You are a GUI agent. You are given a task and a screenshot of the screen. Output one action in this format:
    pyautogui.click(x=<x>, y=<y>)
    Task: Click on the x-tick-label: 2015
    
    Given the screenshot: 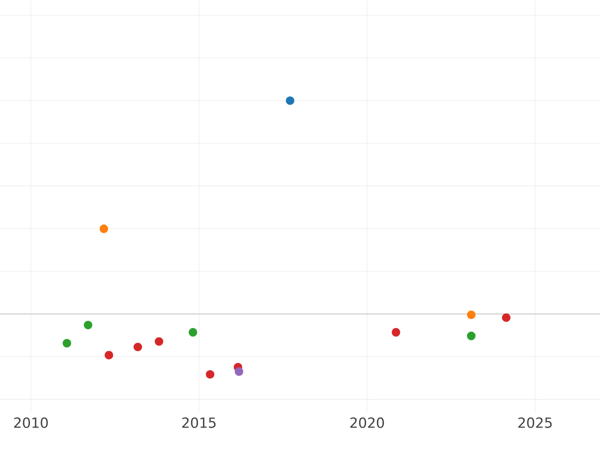 What is the action you would take?
    pyautogui.click(x=199, y=422)
    